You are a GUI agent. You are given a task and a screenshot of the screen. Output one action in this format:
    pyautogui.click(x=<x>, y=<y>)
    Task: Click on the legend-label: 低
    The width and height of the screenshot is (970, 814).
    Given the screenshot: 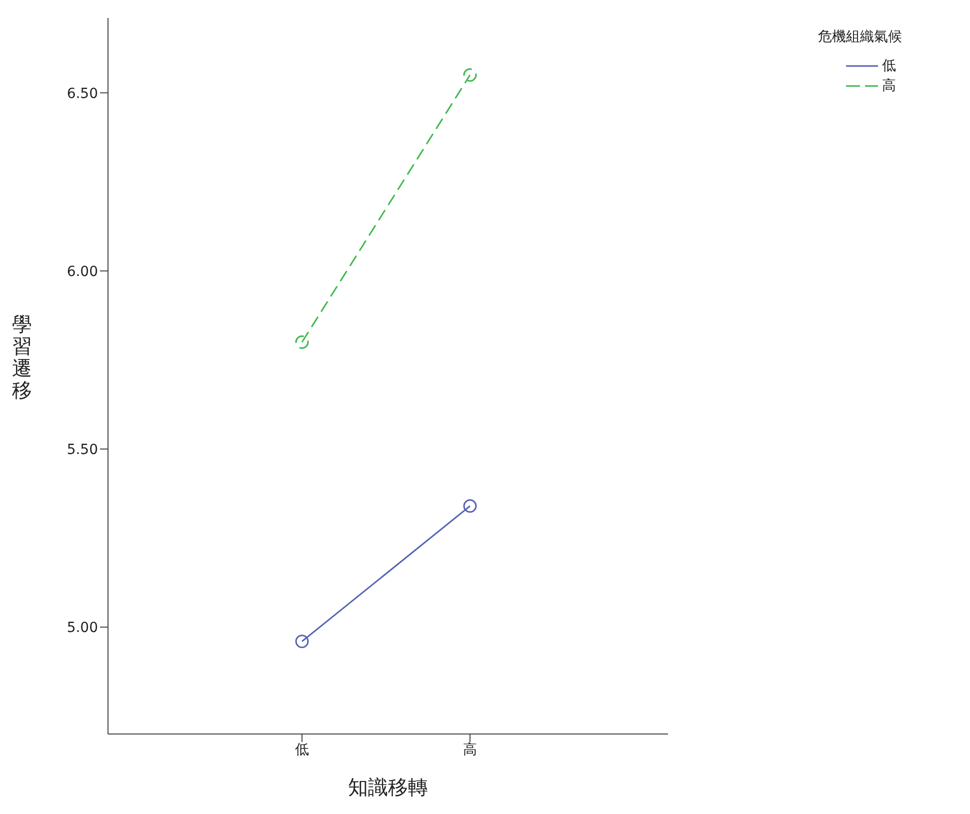 What is the action you would take?
    pyautogui.click(x=889, y=66)
    